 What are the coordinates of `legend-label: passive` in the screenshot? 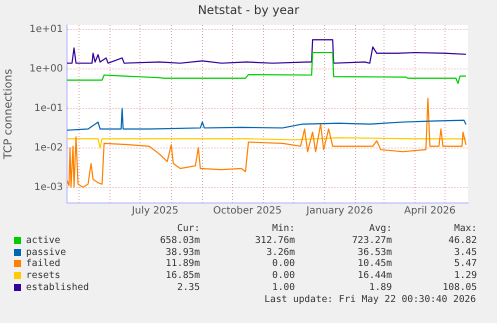 It's located at (46, 252).